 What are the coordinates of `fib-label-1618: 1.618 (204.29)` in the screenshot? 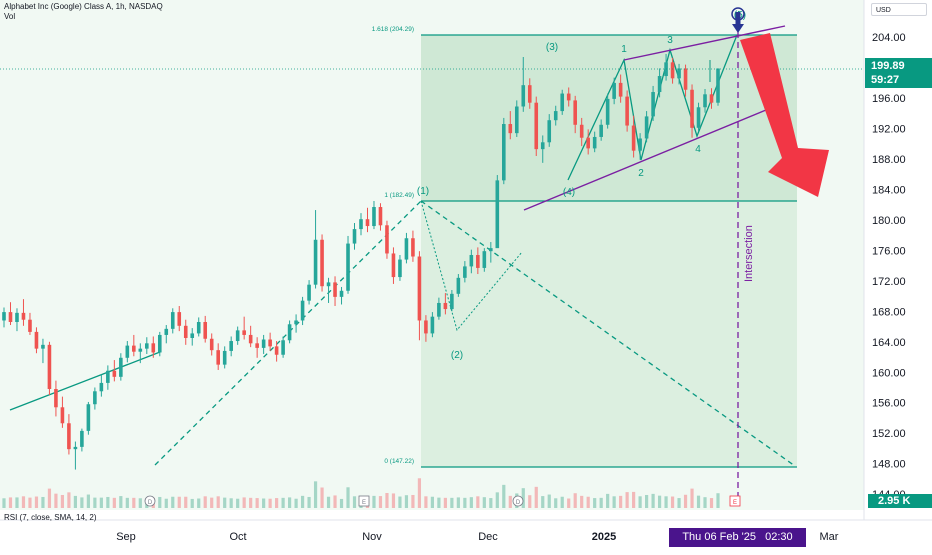 It's located at (393, 29).